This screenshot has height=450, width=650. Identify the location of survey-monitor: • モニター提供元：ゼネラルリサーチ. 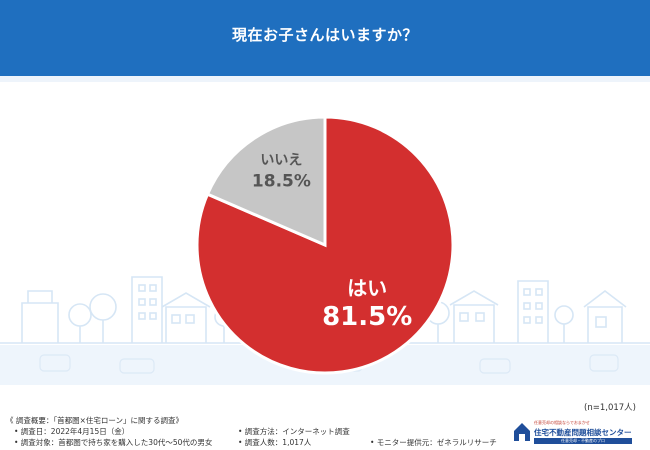
(433, 442).